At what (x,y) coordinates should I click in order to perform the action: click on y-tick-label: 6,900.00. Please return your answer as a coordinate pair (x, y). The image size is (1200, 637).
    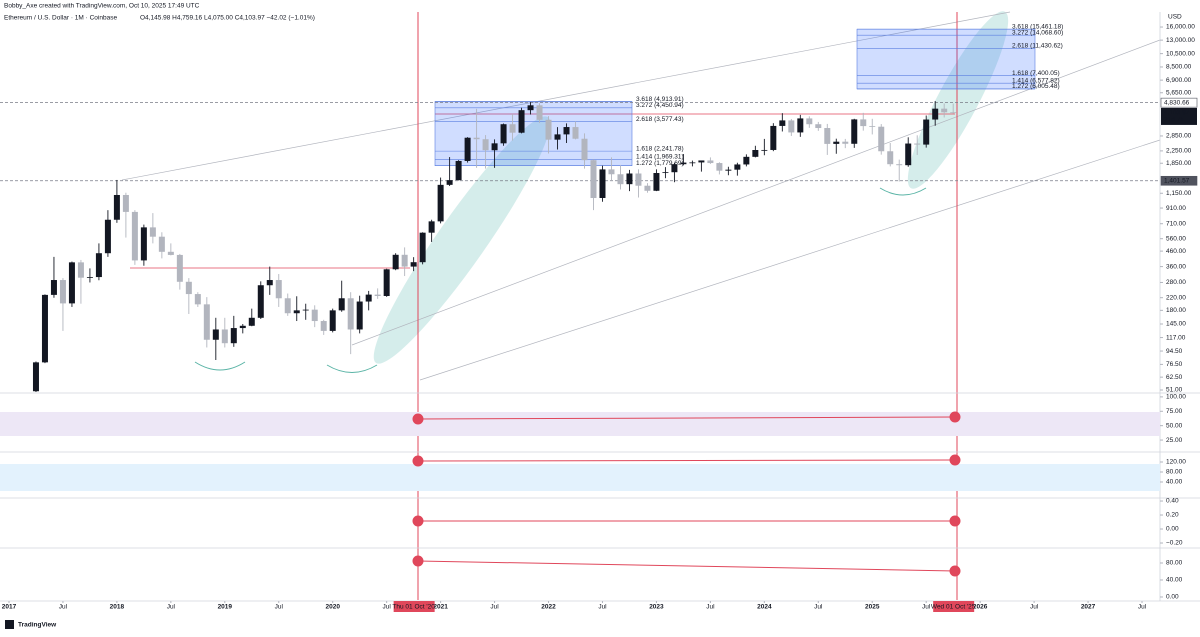
    Looking at the image, I should click on (1179, 80).